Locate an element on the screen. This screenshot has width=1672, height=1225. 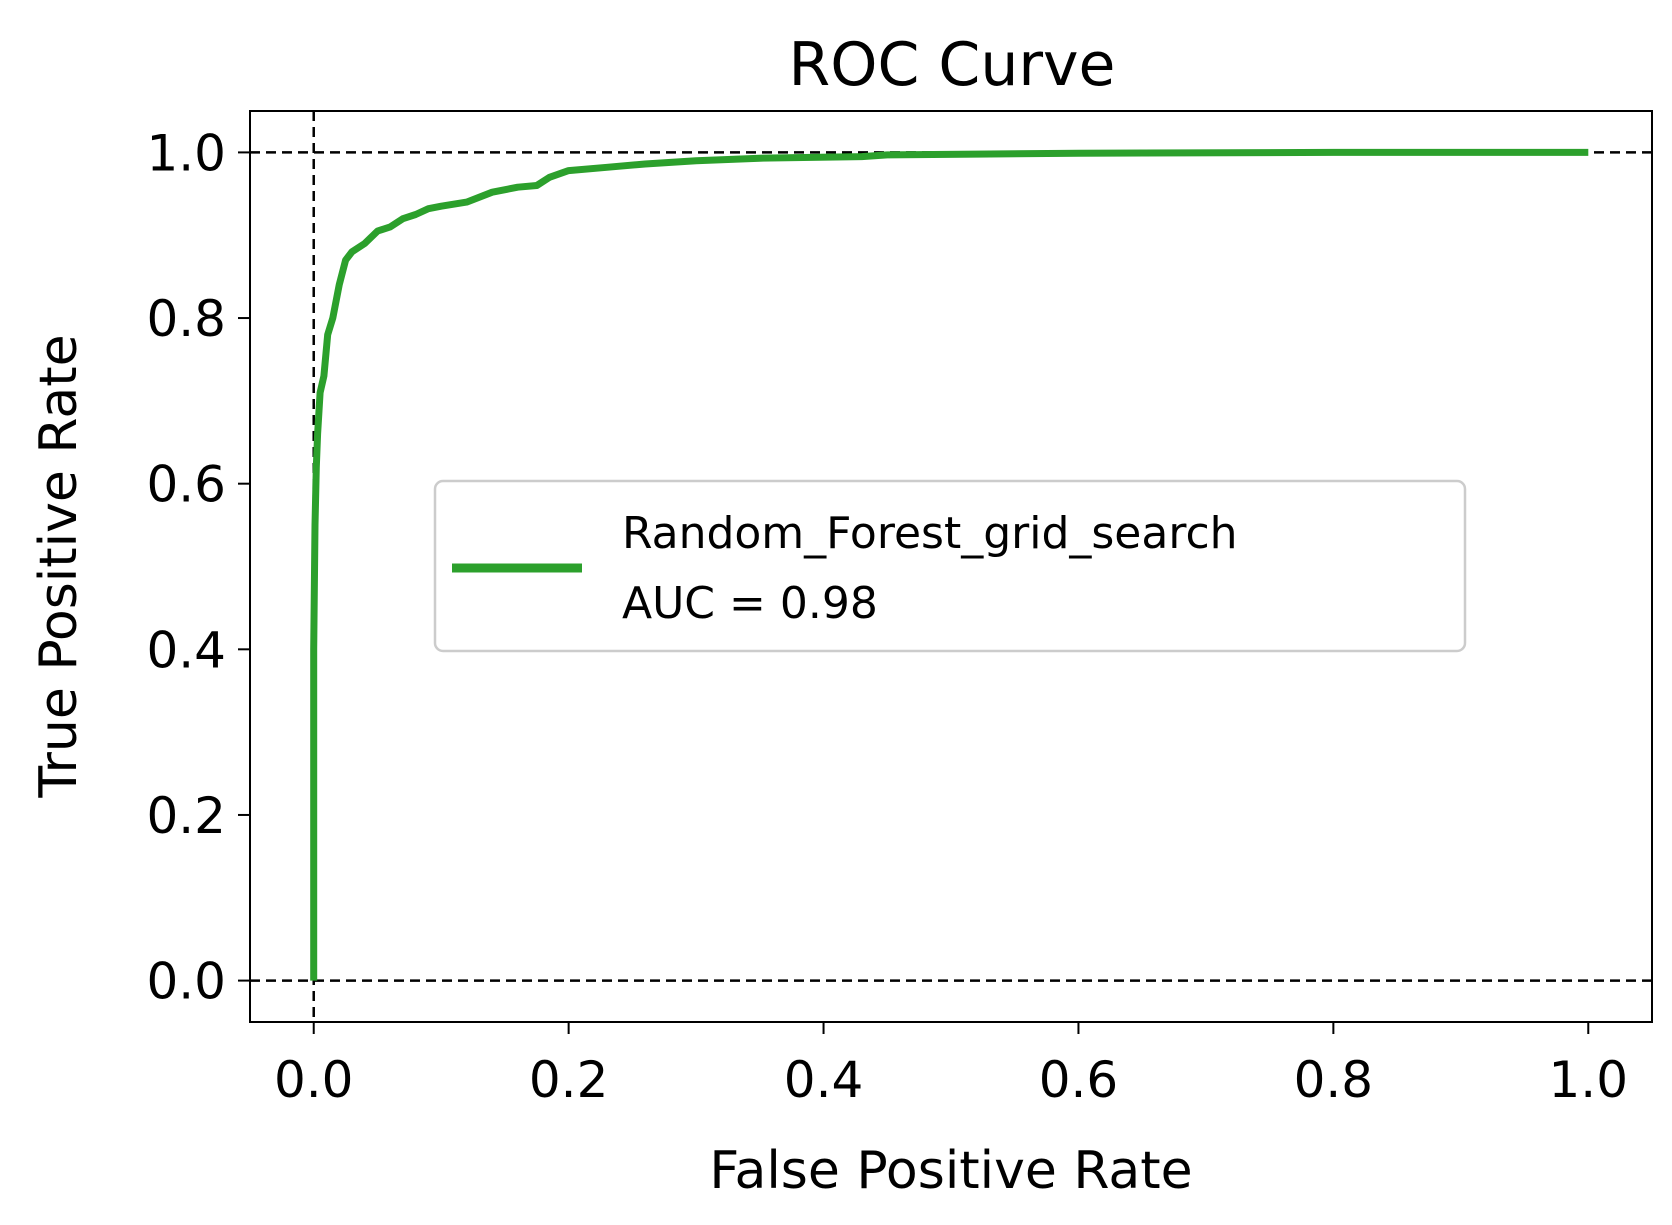
y-tick-label: 0.8 is located at coordinates (186, 319).